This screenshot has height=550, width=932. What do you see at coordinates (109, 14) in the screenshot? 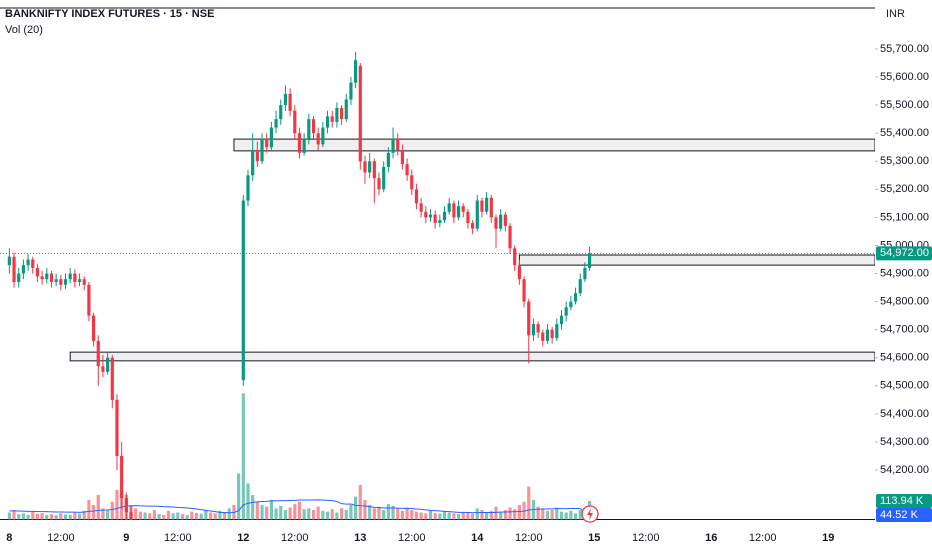
I see `chart-title: BANKNIFTY INDEX FUTURES · 15 · NSE` at bounding box center [109, 14].